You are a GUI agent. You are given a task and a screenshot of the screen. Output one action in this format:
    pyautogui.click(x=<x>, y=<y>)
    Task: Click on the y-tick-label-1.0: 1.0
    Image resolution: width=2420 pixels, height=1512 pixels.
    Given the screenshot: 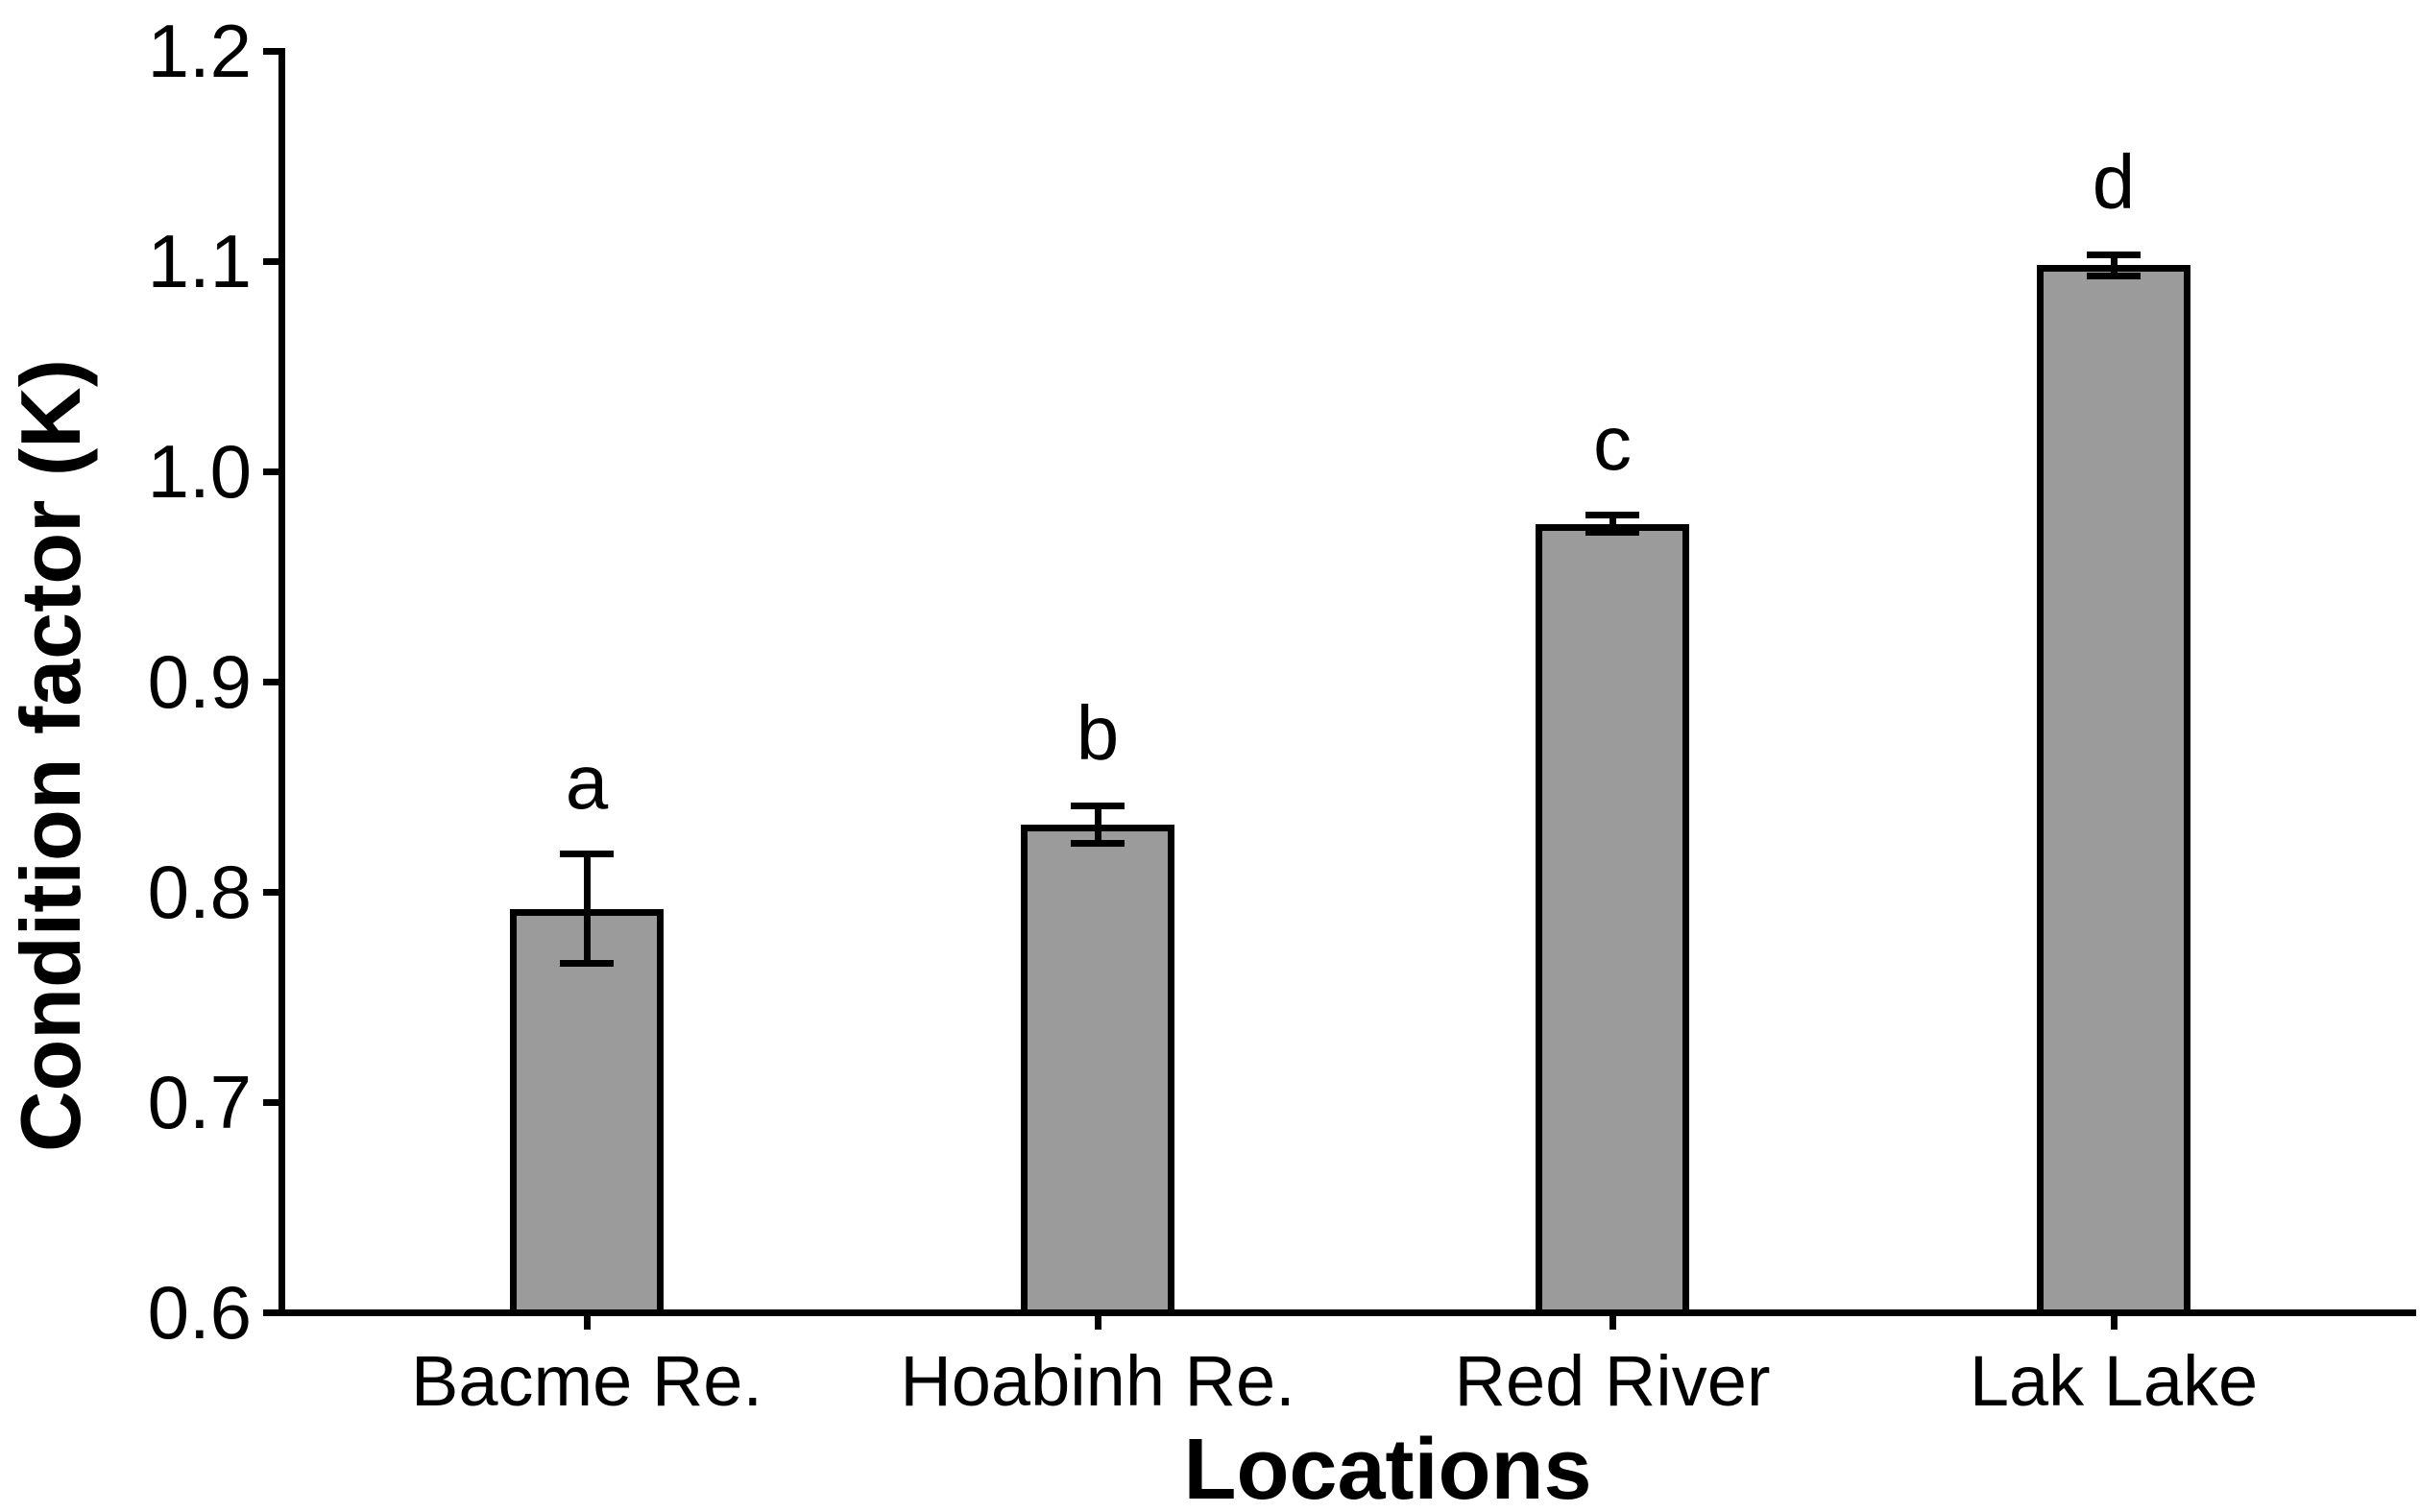 What is the action you would take?
    pyautogui.click(x=200, y=471)
    